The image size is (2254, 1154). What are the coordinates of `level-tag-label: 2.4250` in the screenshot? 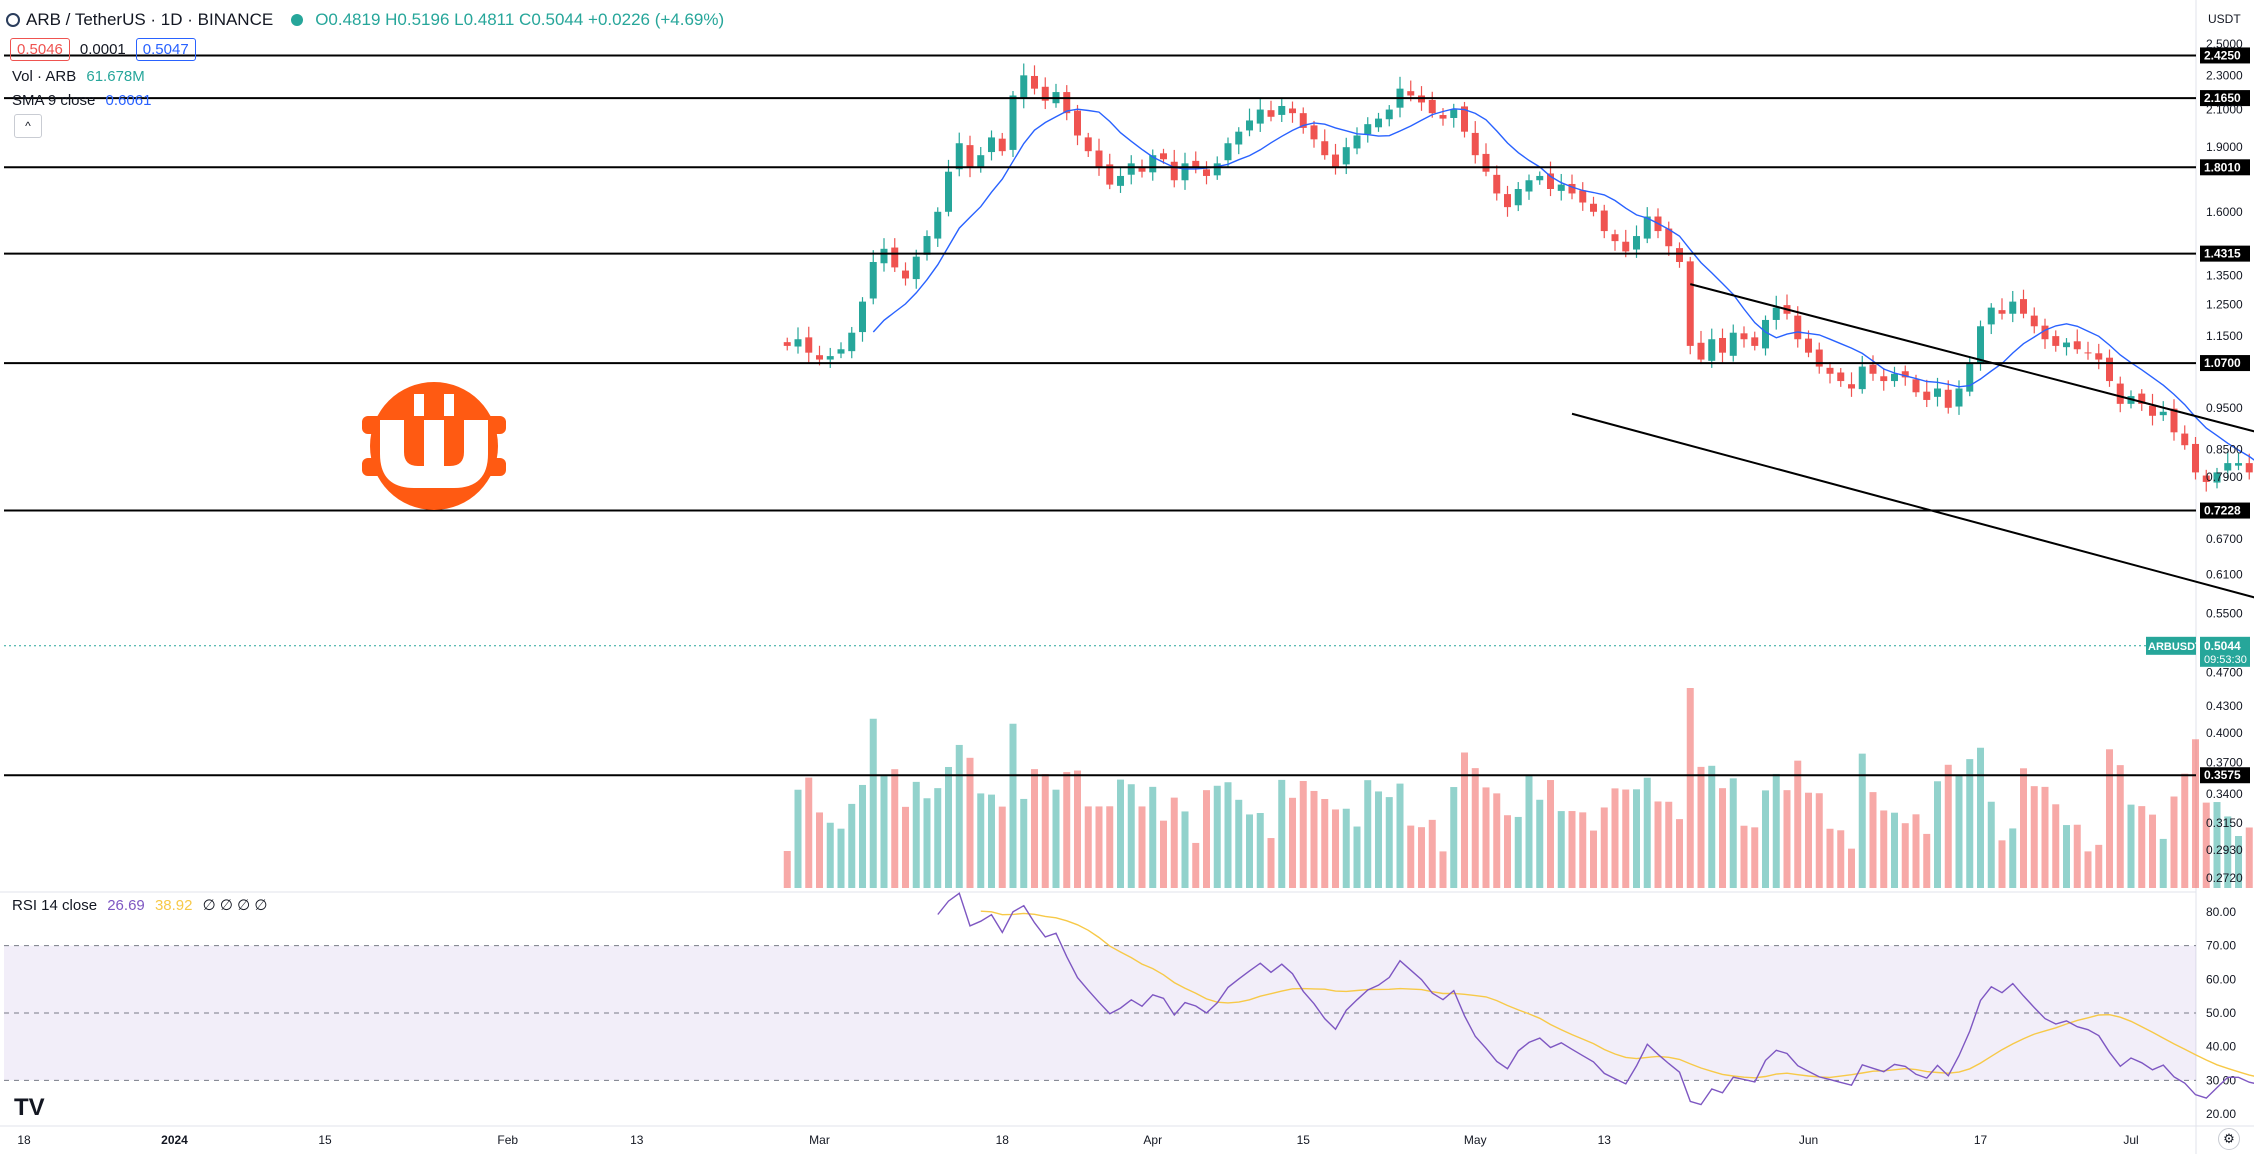 It's located at (2222, 55).